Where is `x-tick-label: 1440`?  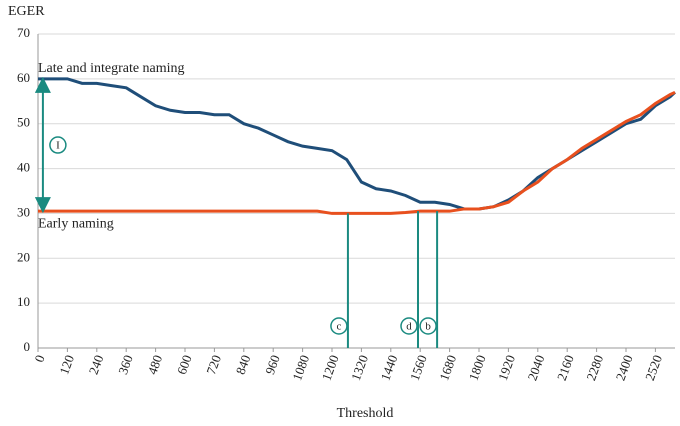 x-tick-label: 1440 is located at coordinates (388, 368).